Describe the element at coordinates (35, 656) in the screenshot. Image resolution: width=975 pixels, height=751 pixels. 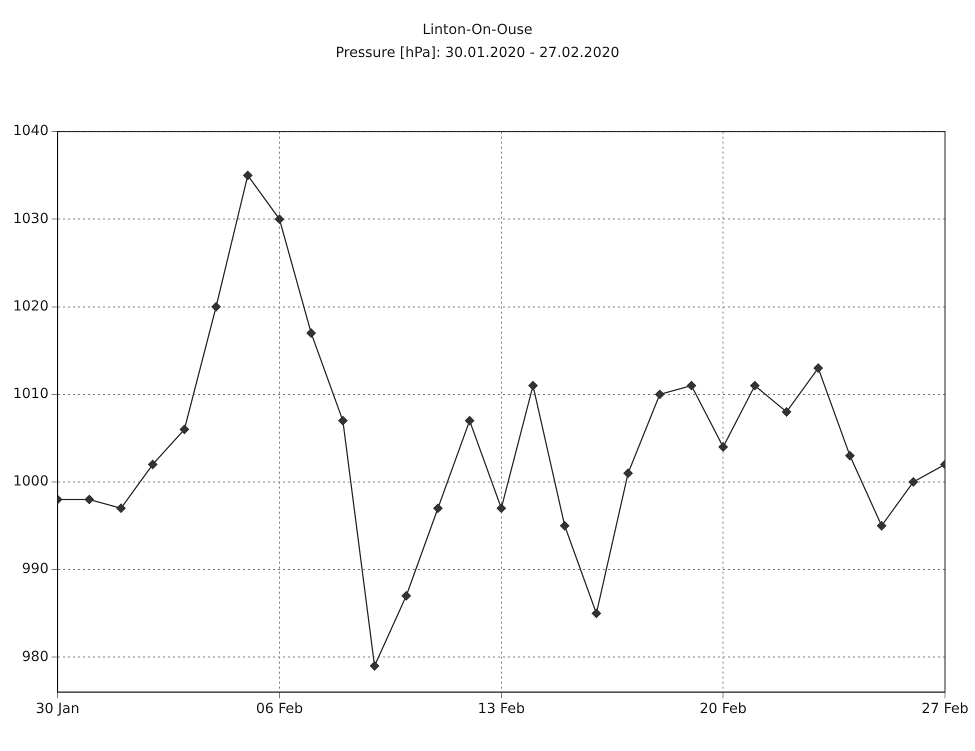
I see `y-tick-label: 980` at that location.